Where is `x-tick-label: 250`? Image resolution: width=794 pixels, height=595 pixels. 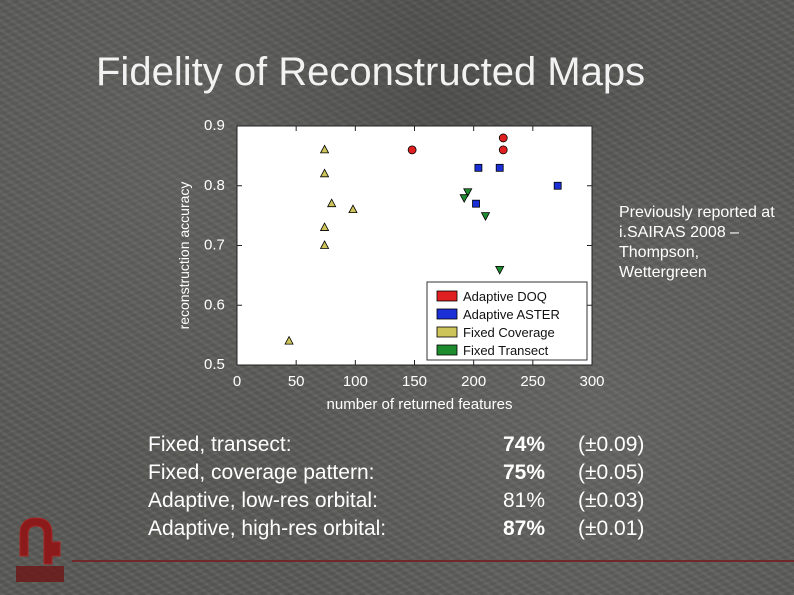 x-tick-label: 250 is located at coordinates (532, 381).